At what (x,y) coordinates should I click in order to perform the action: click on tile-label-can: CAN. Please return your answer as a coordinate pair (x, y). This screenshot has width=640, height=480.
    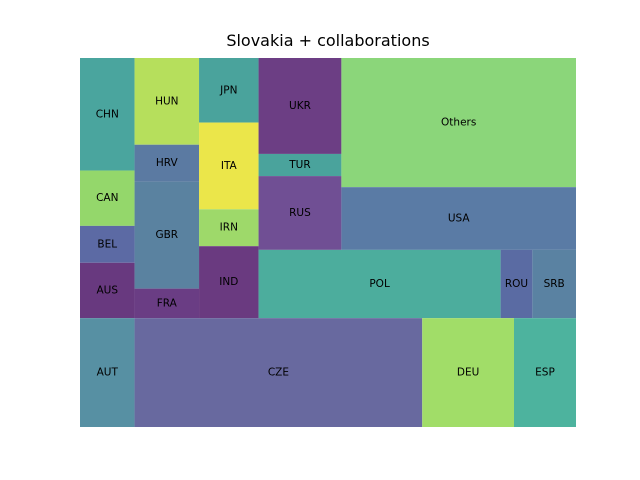
    Looking at the image, I should click on (107, 198).